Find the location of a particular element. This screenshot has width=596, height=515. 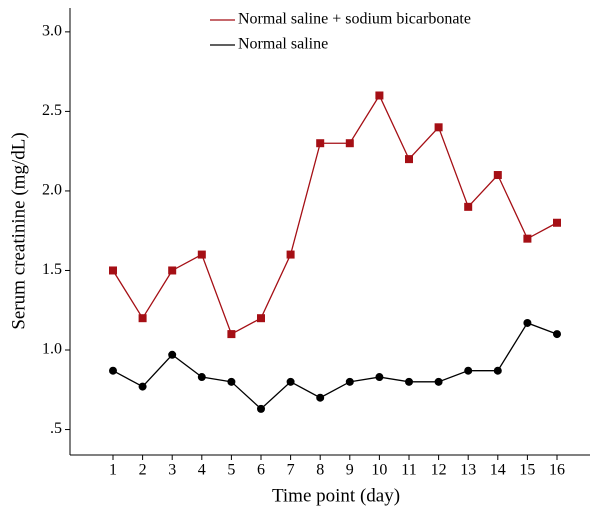

x-tick-label: 13 is located at coordinates (468, 470).